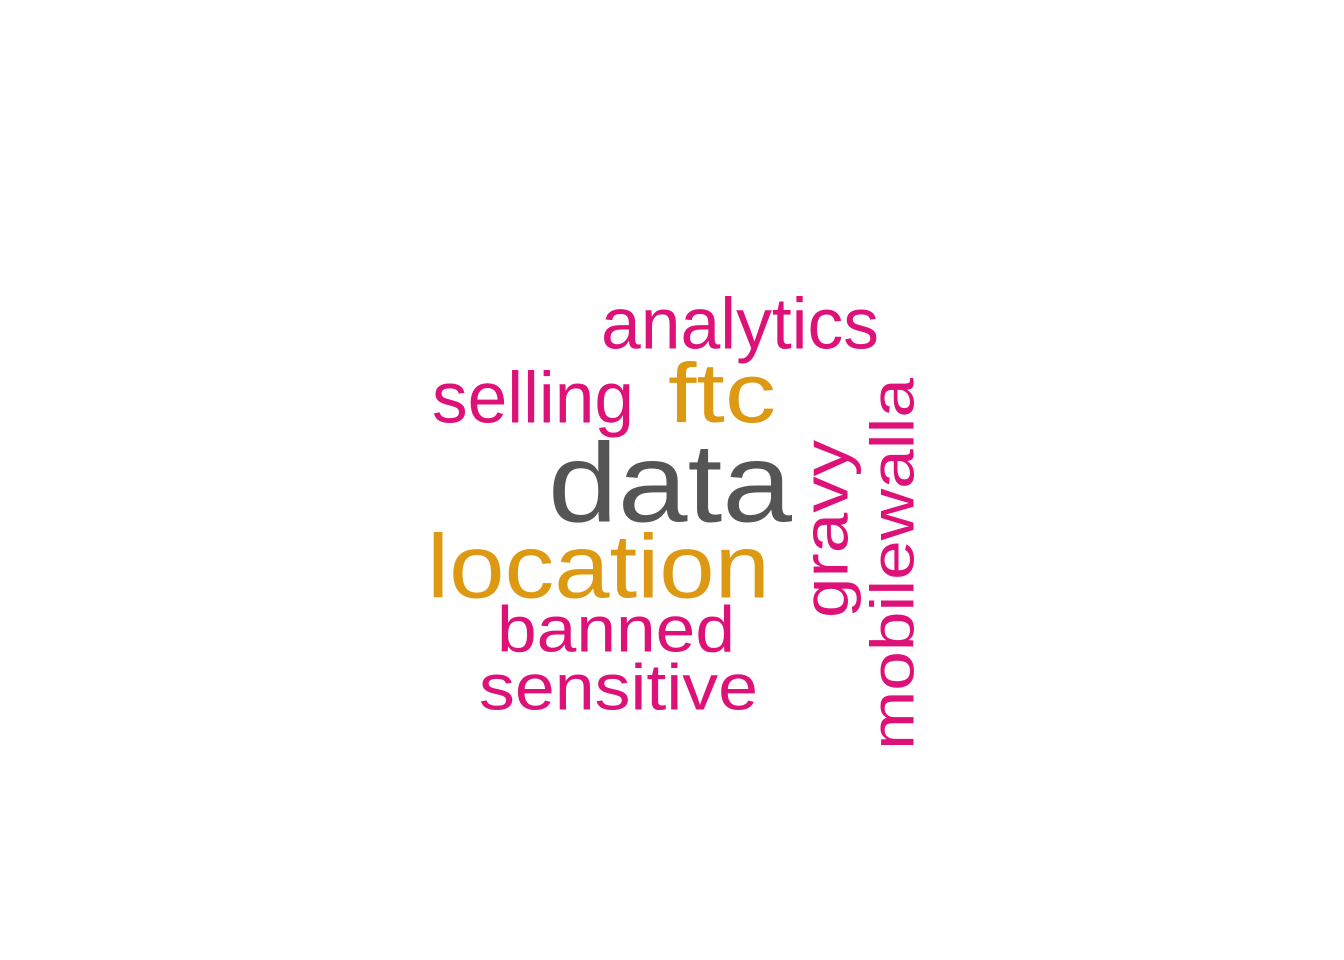 The image size is (1344, 960). Describe the element at coordinates (533, 397) in the screenshot. I see `word-selling: selling` at that location.